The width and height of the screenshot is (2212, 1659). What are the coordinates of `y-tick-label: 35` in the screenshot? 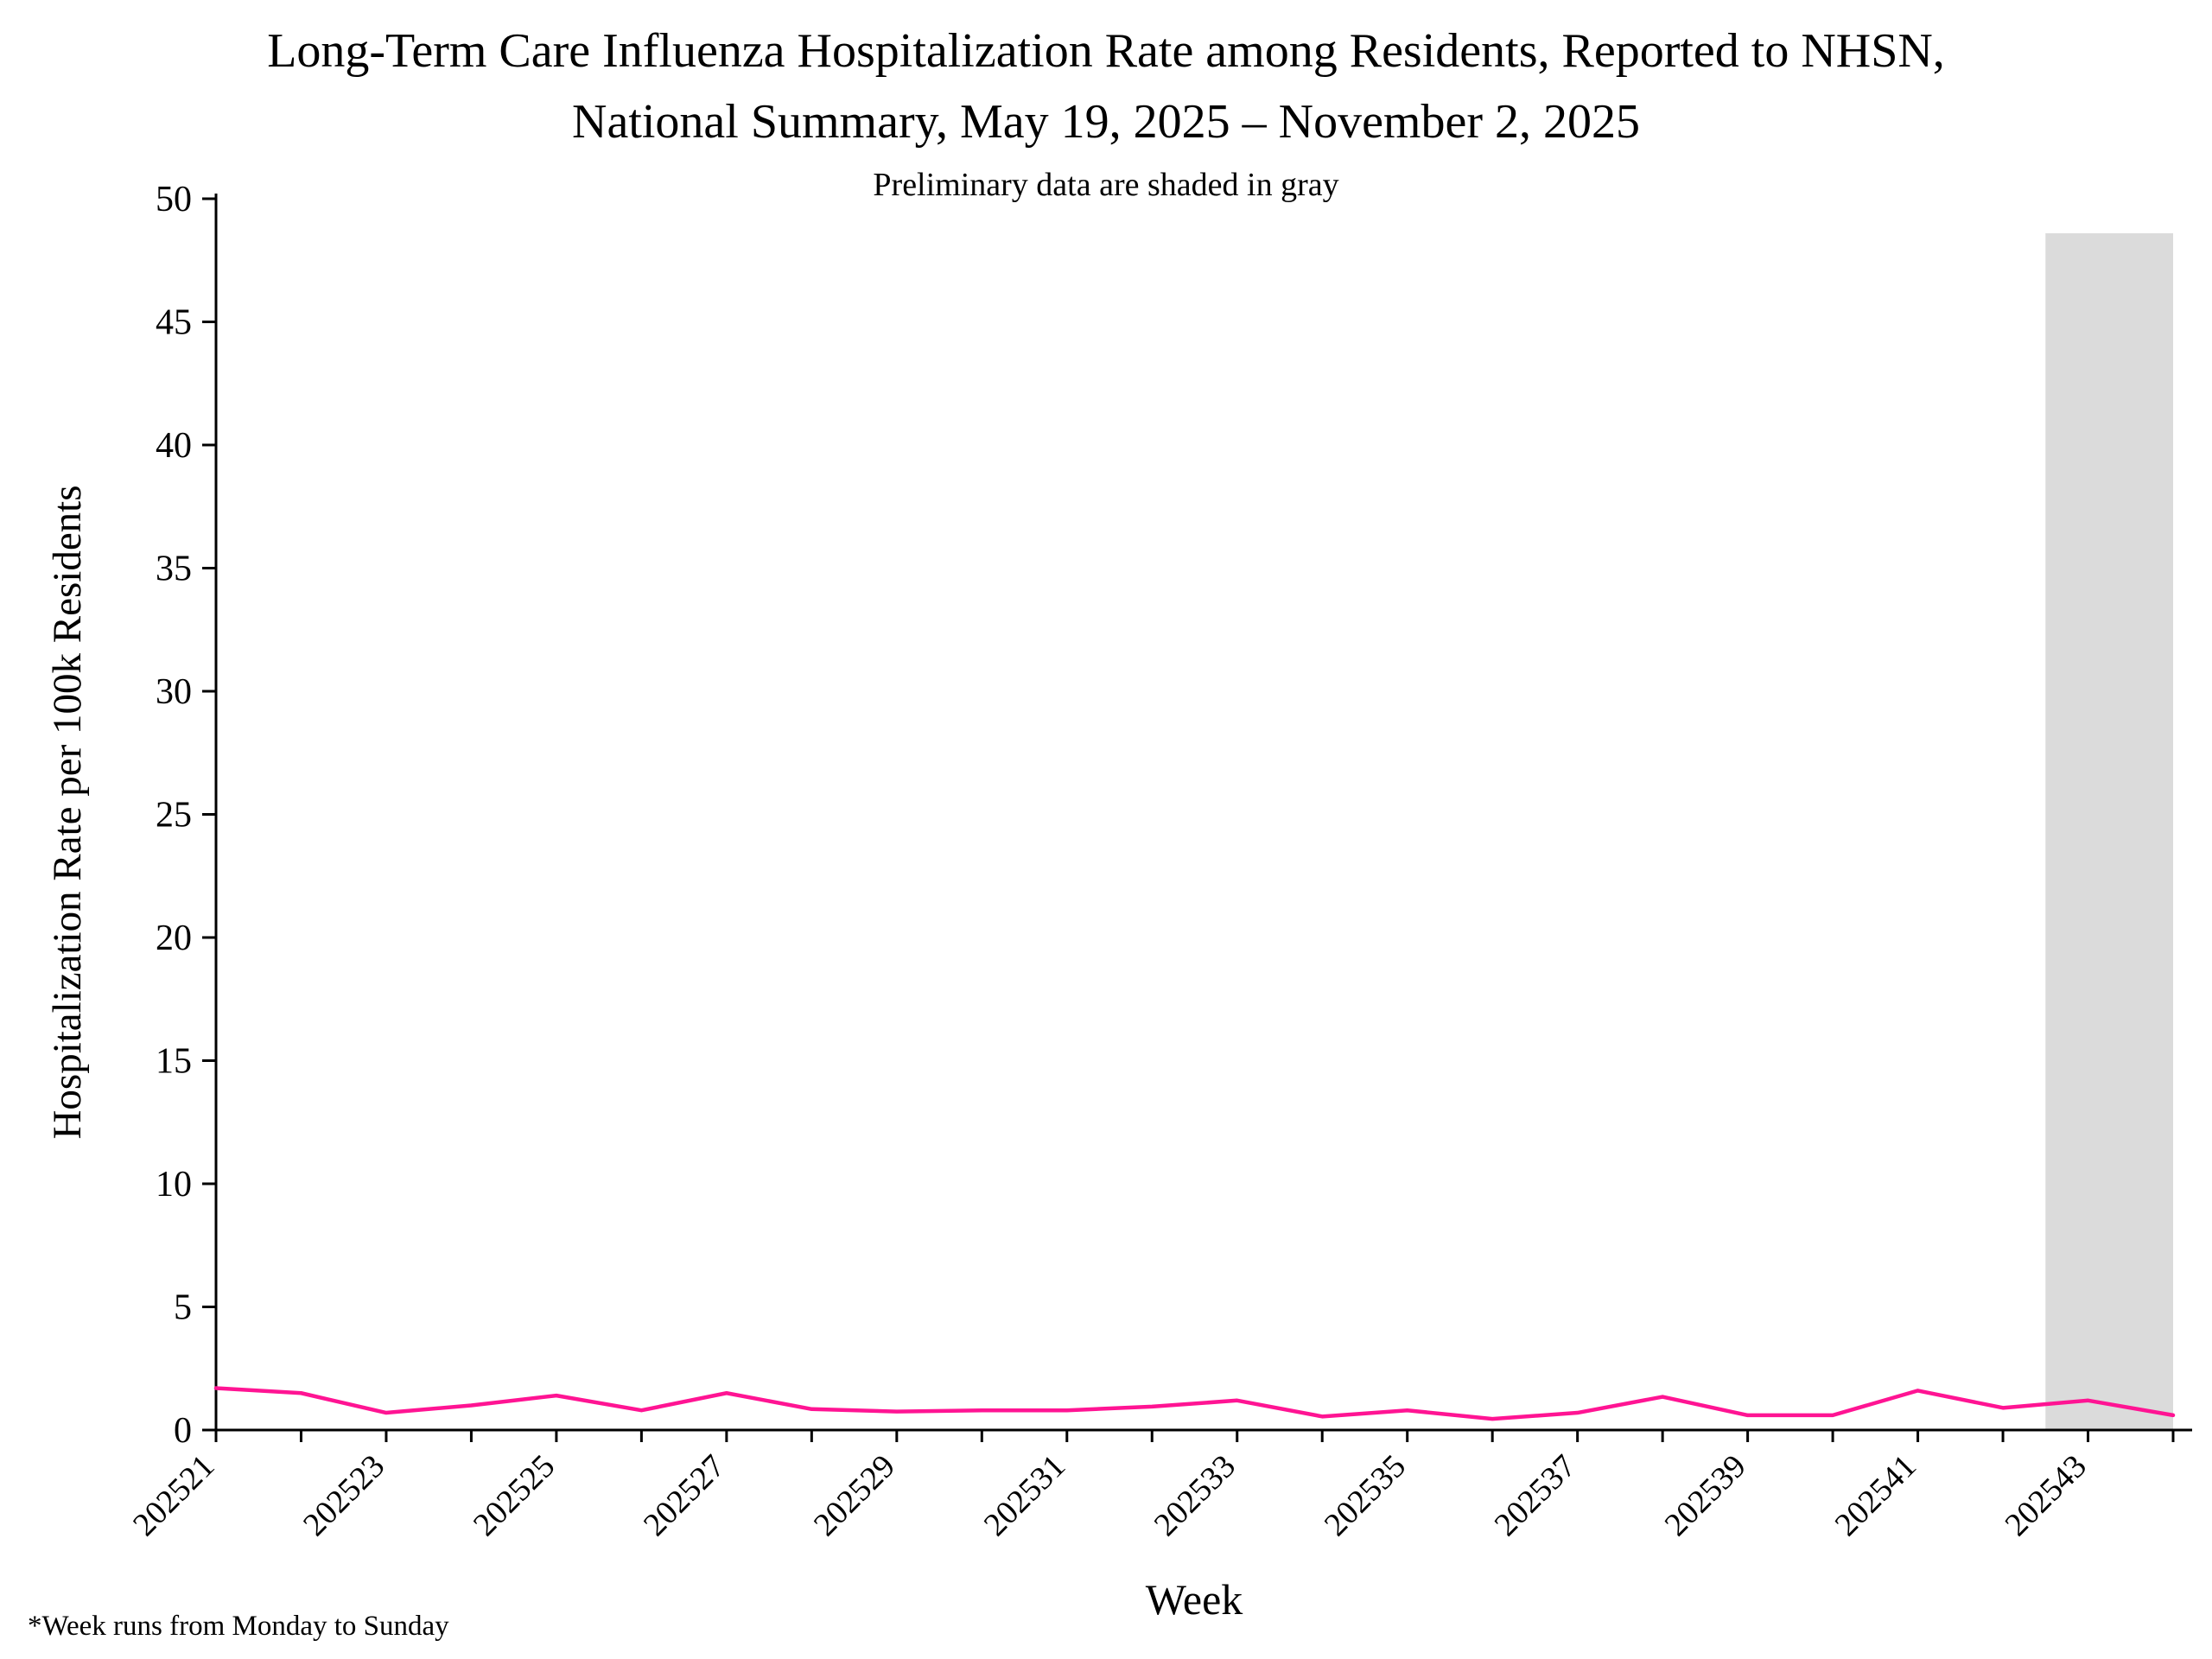 It's located at (174, 569).